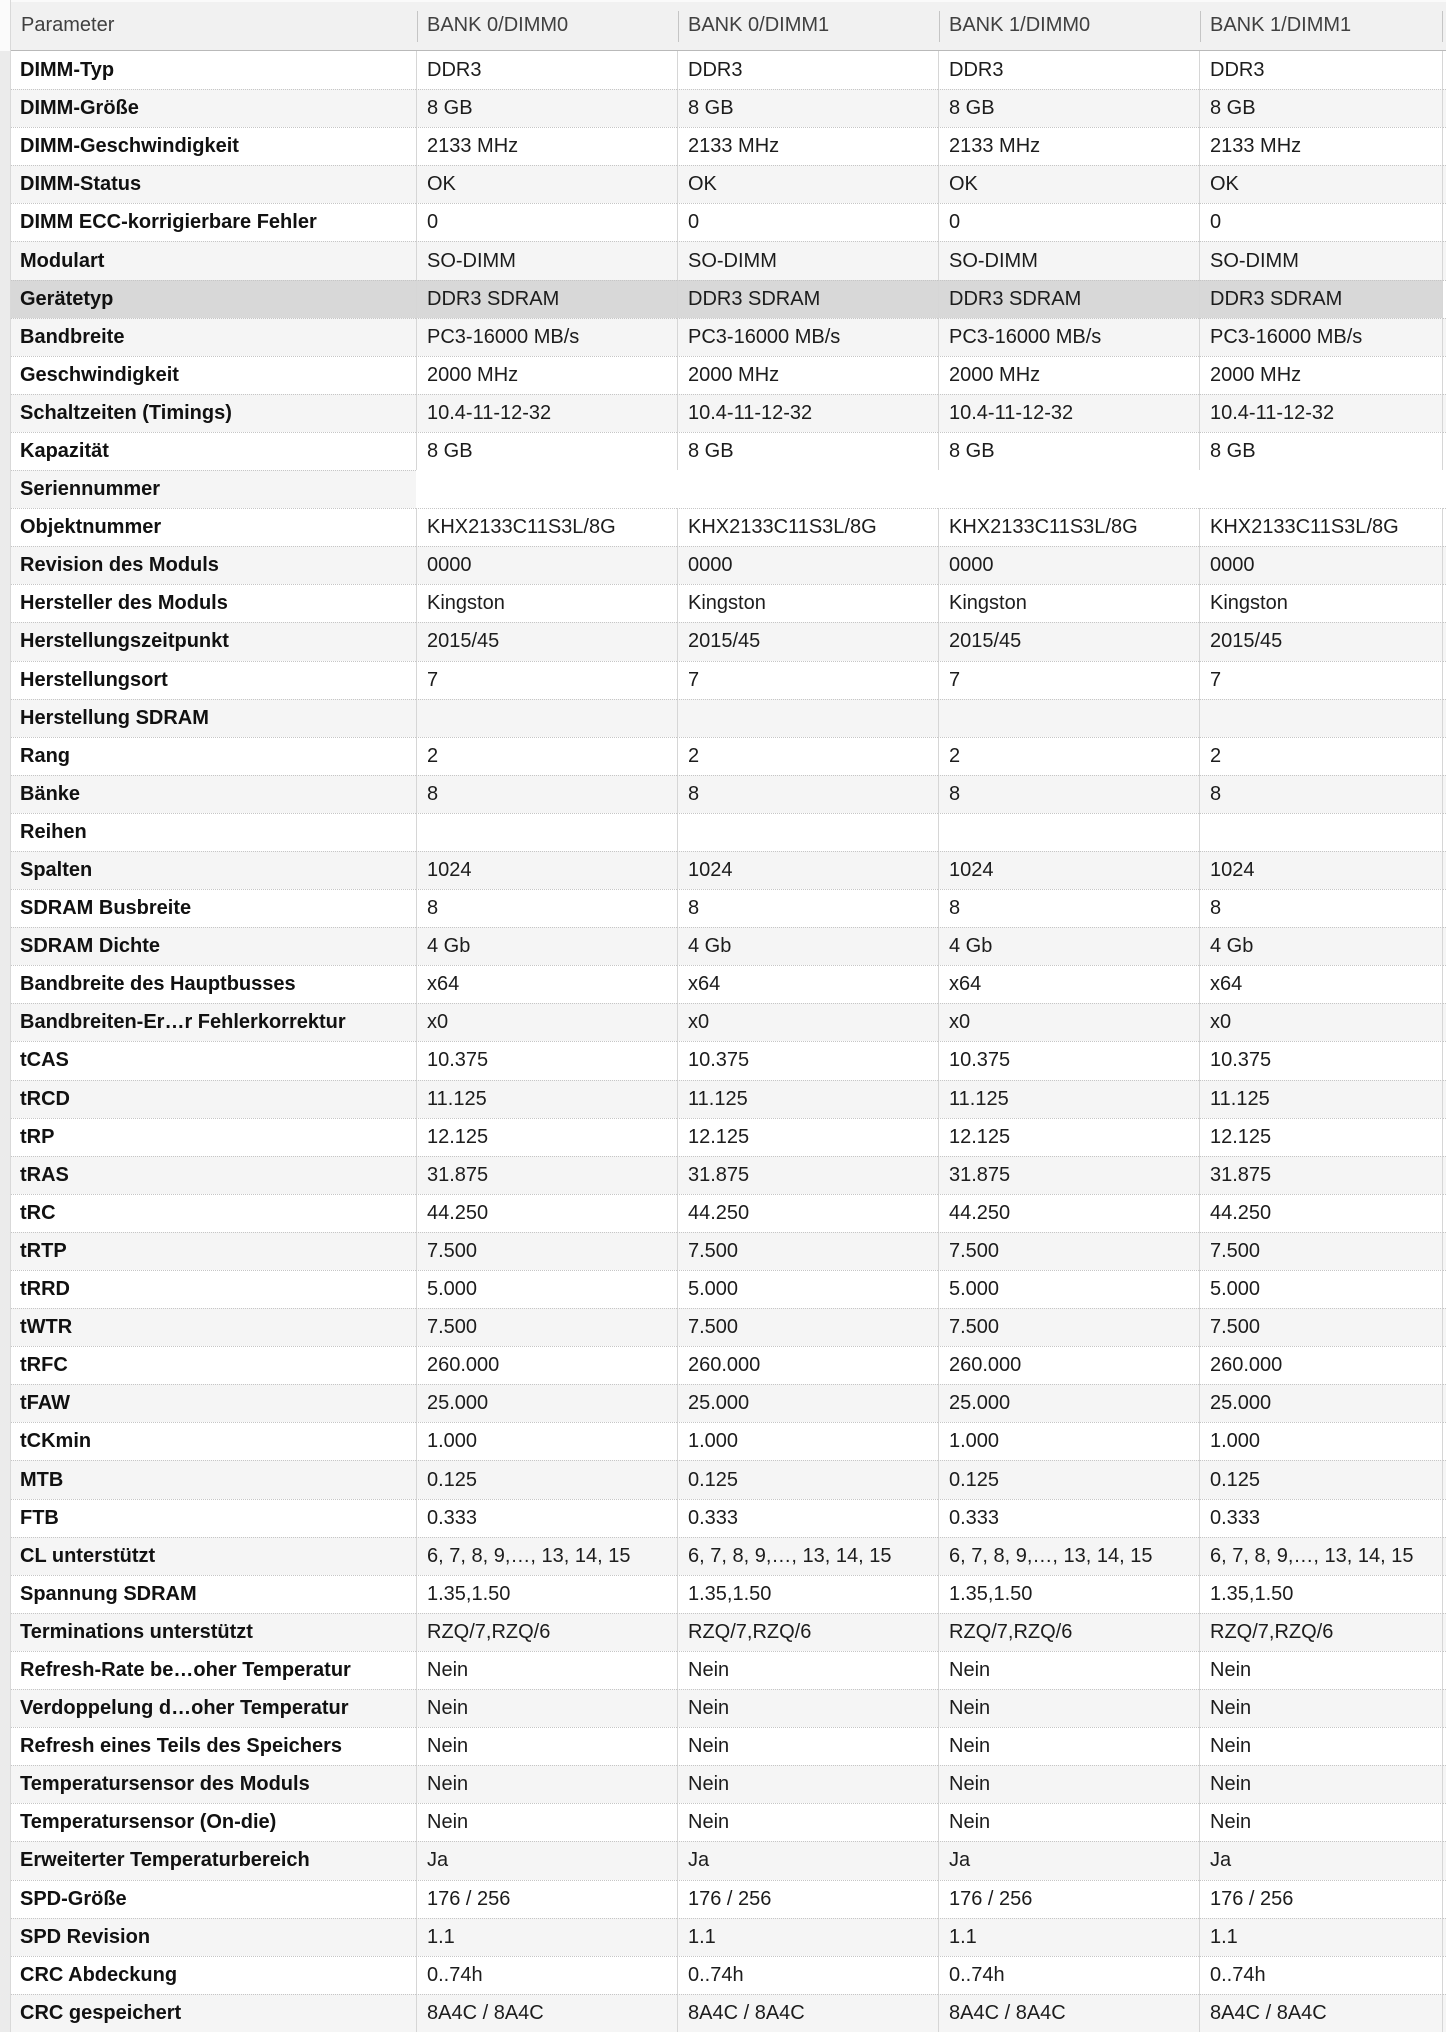 The height and width of the screenshot is (2032, 1446). I want to click on table-row-dimm-status: DIMM-Status OK OK OK OK, so click(728, 184).